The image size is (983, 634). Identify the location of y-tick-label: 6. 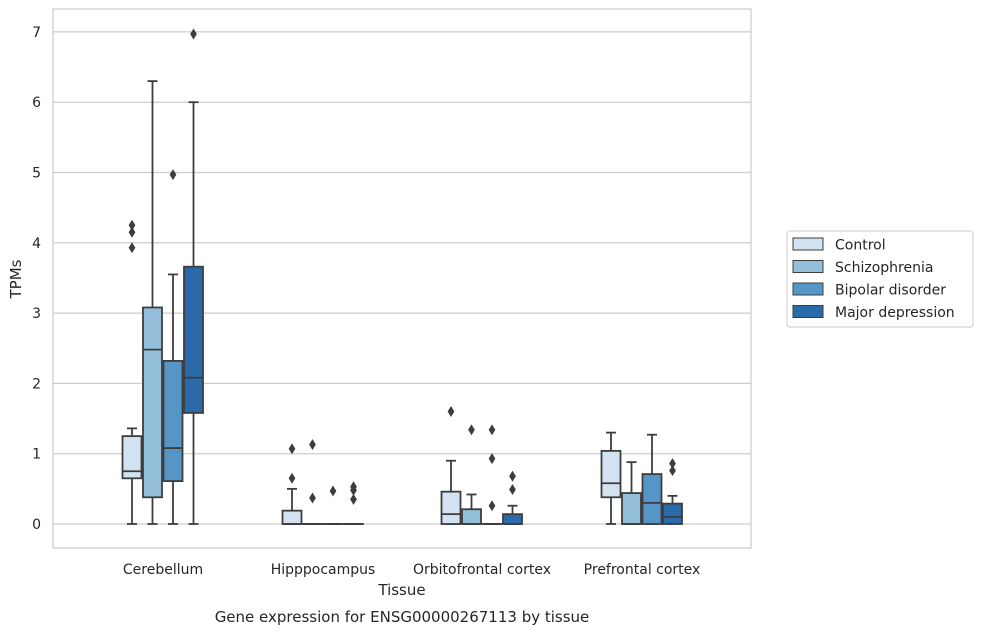
(36, 103).